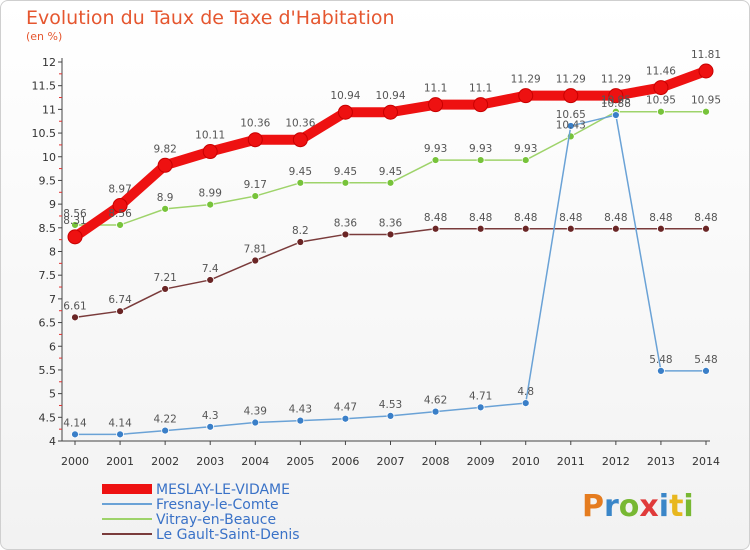  I want to click on logo-letter: t, so click(676, 506).